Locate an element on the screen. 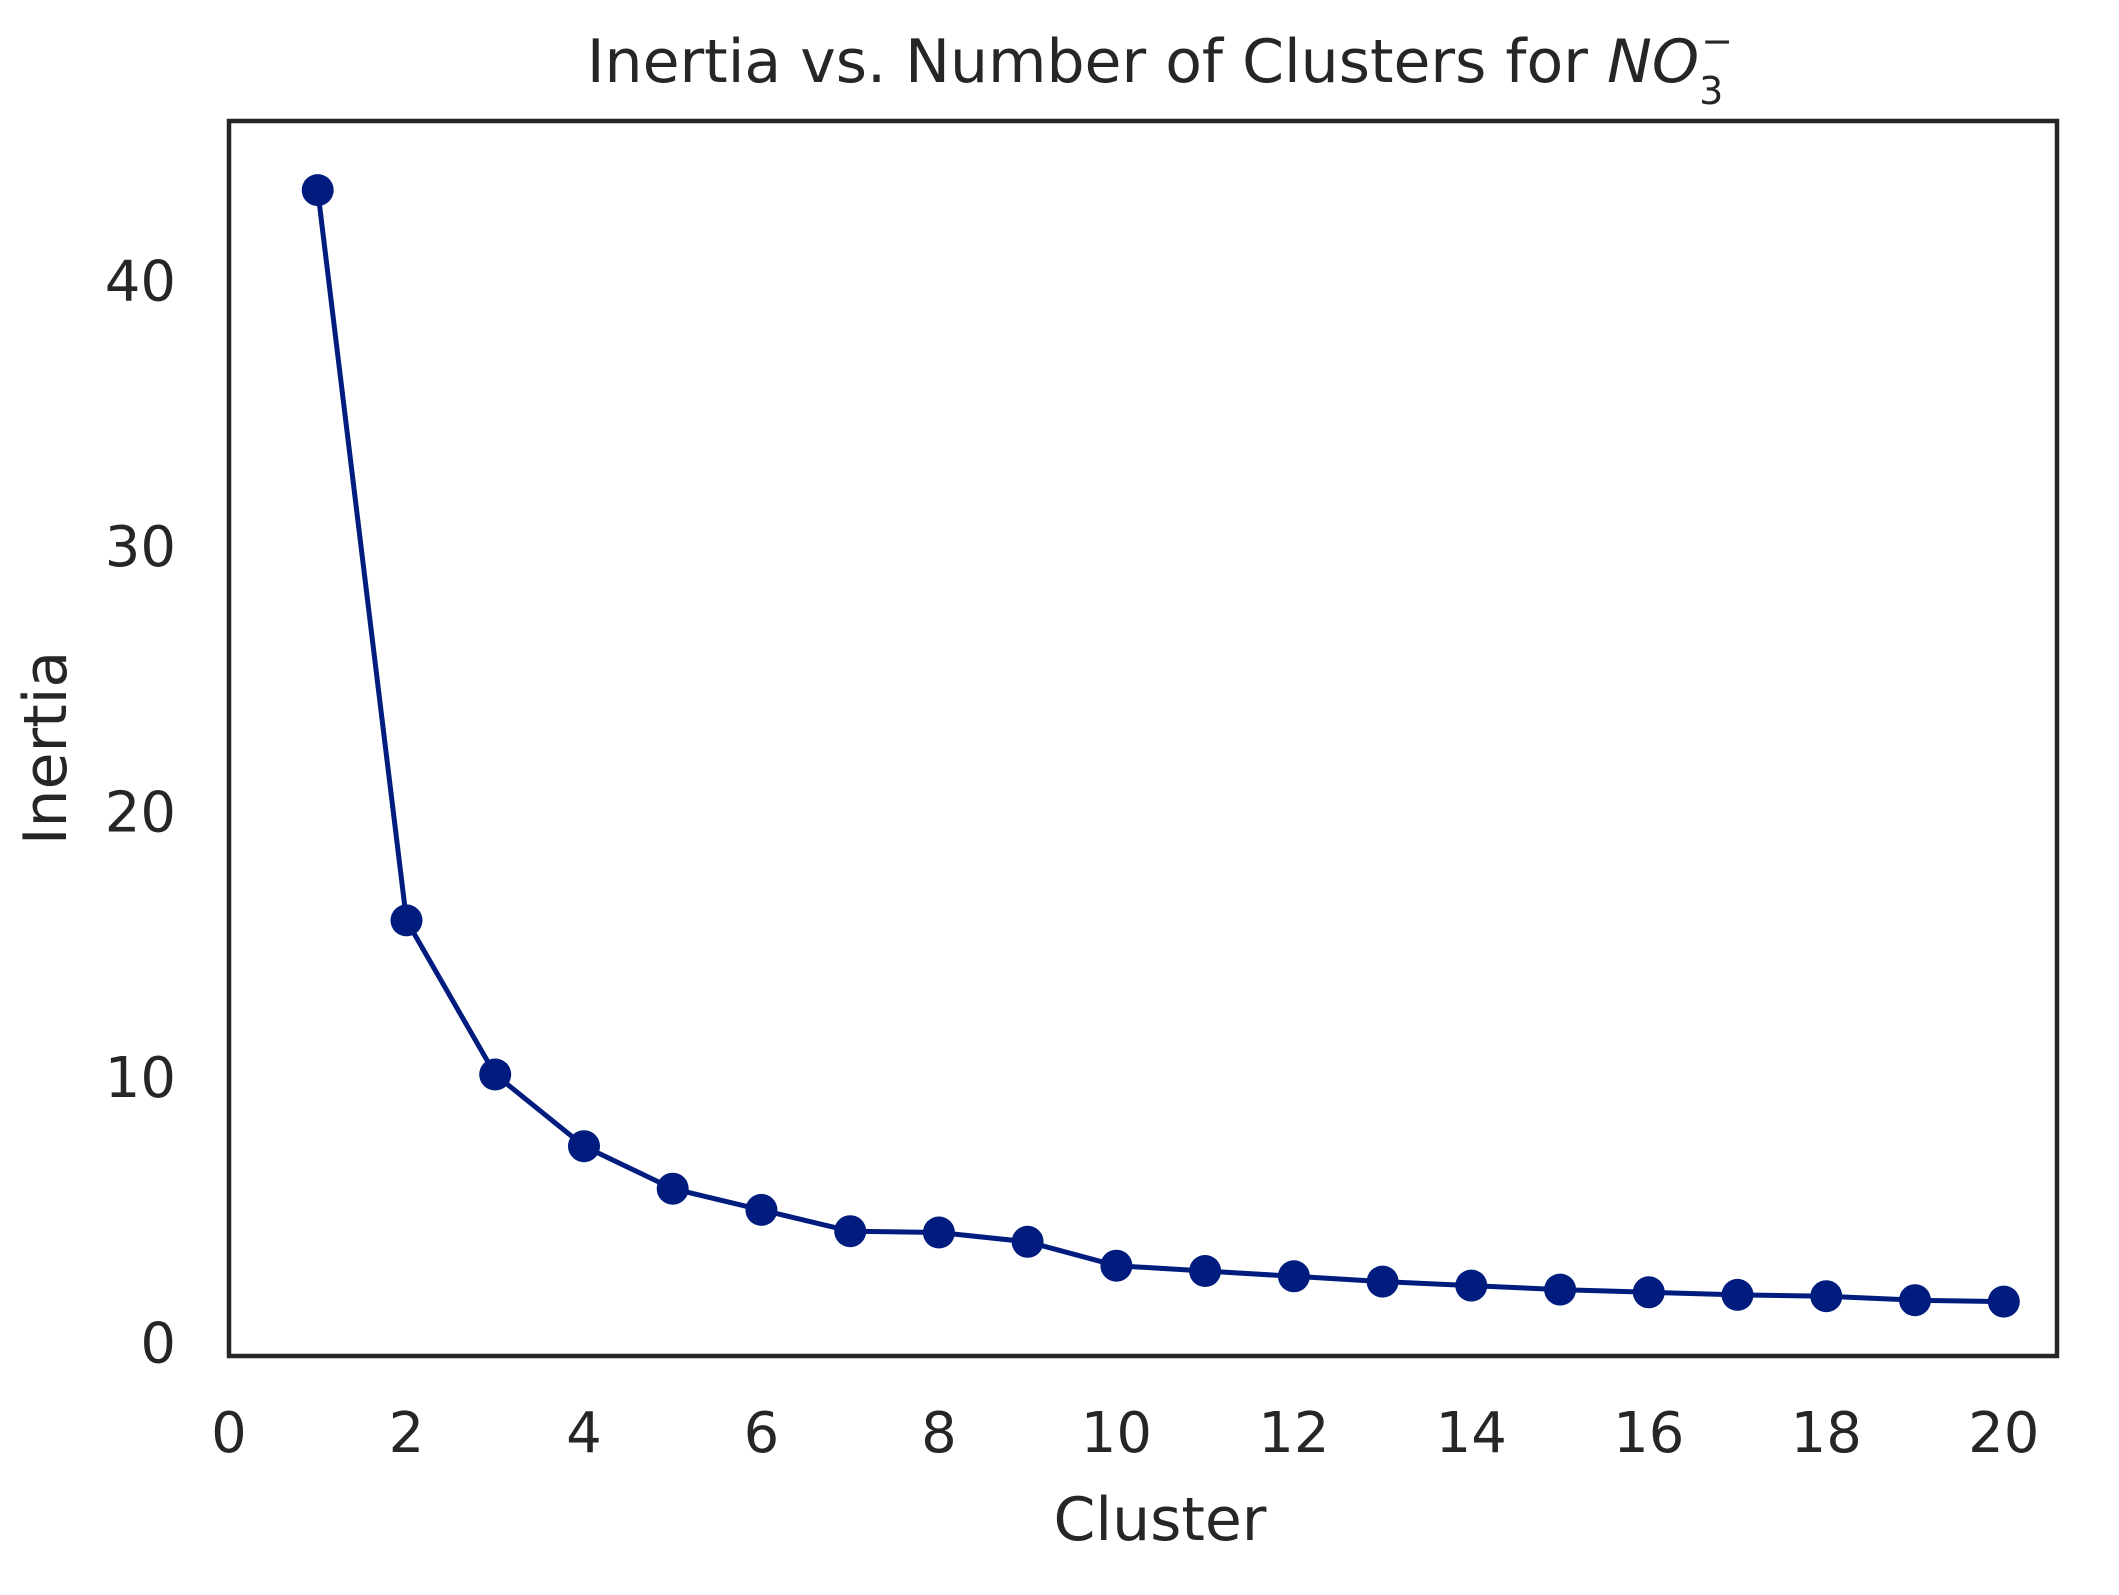  x-tick-label: 10 is located at coordinates (1116, 1433).